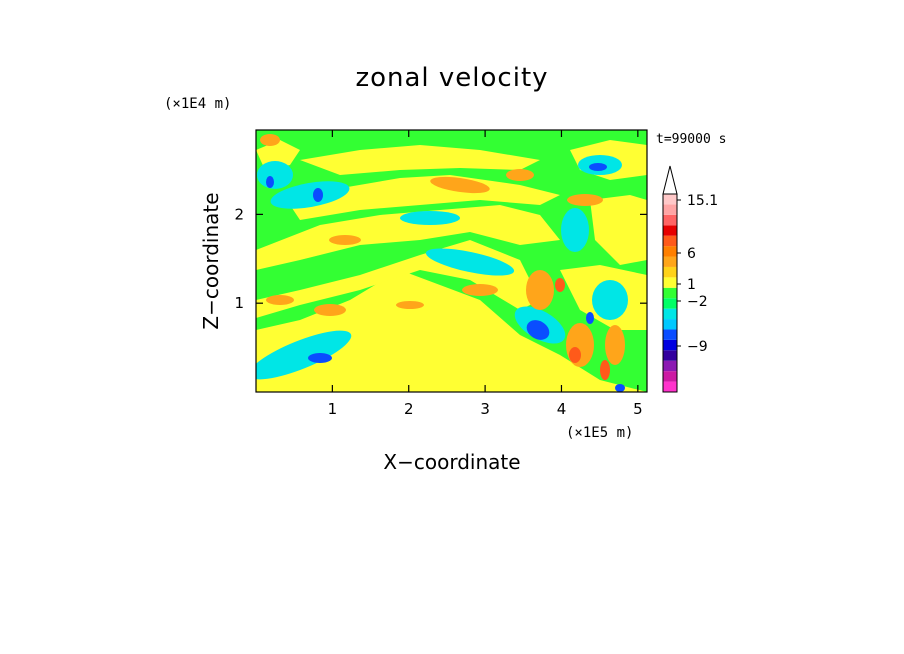 This screenshot has height=654, width=904. Describe the element at coordinates (697, 302) in the screenshot. I see `colorbar-label: −2` at that location.